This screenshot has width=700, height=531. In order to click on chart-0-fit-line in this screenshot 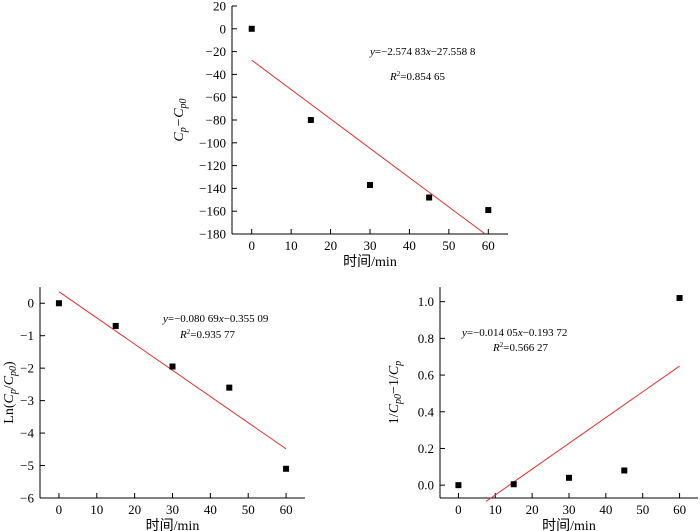, I will do `click(368, 146)`.